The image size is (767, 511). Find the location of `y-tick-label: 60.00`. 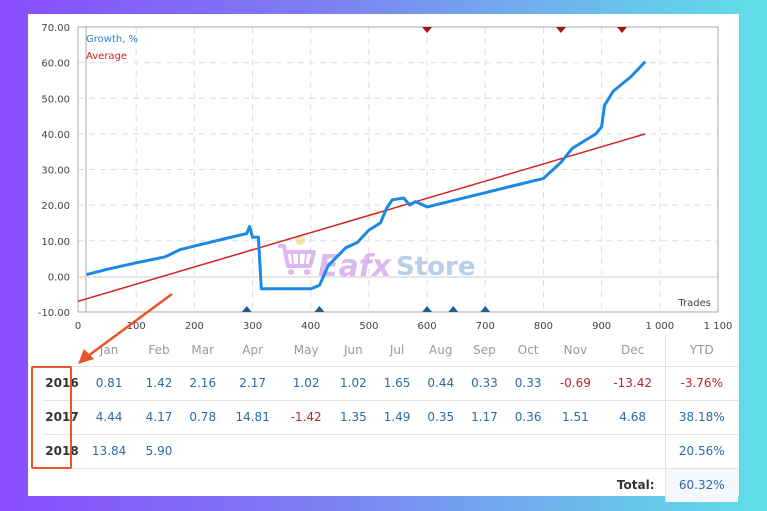

y-tick-label: 60.00 is located at coordinates (55, 64).